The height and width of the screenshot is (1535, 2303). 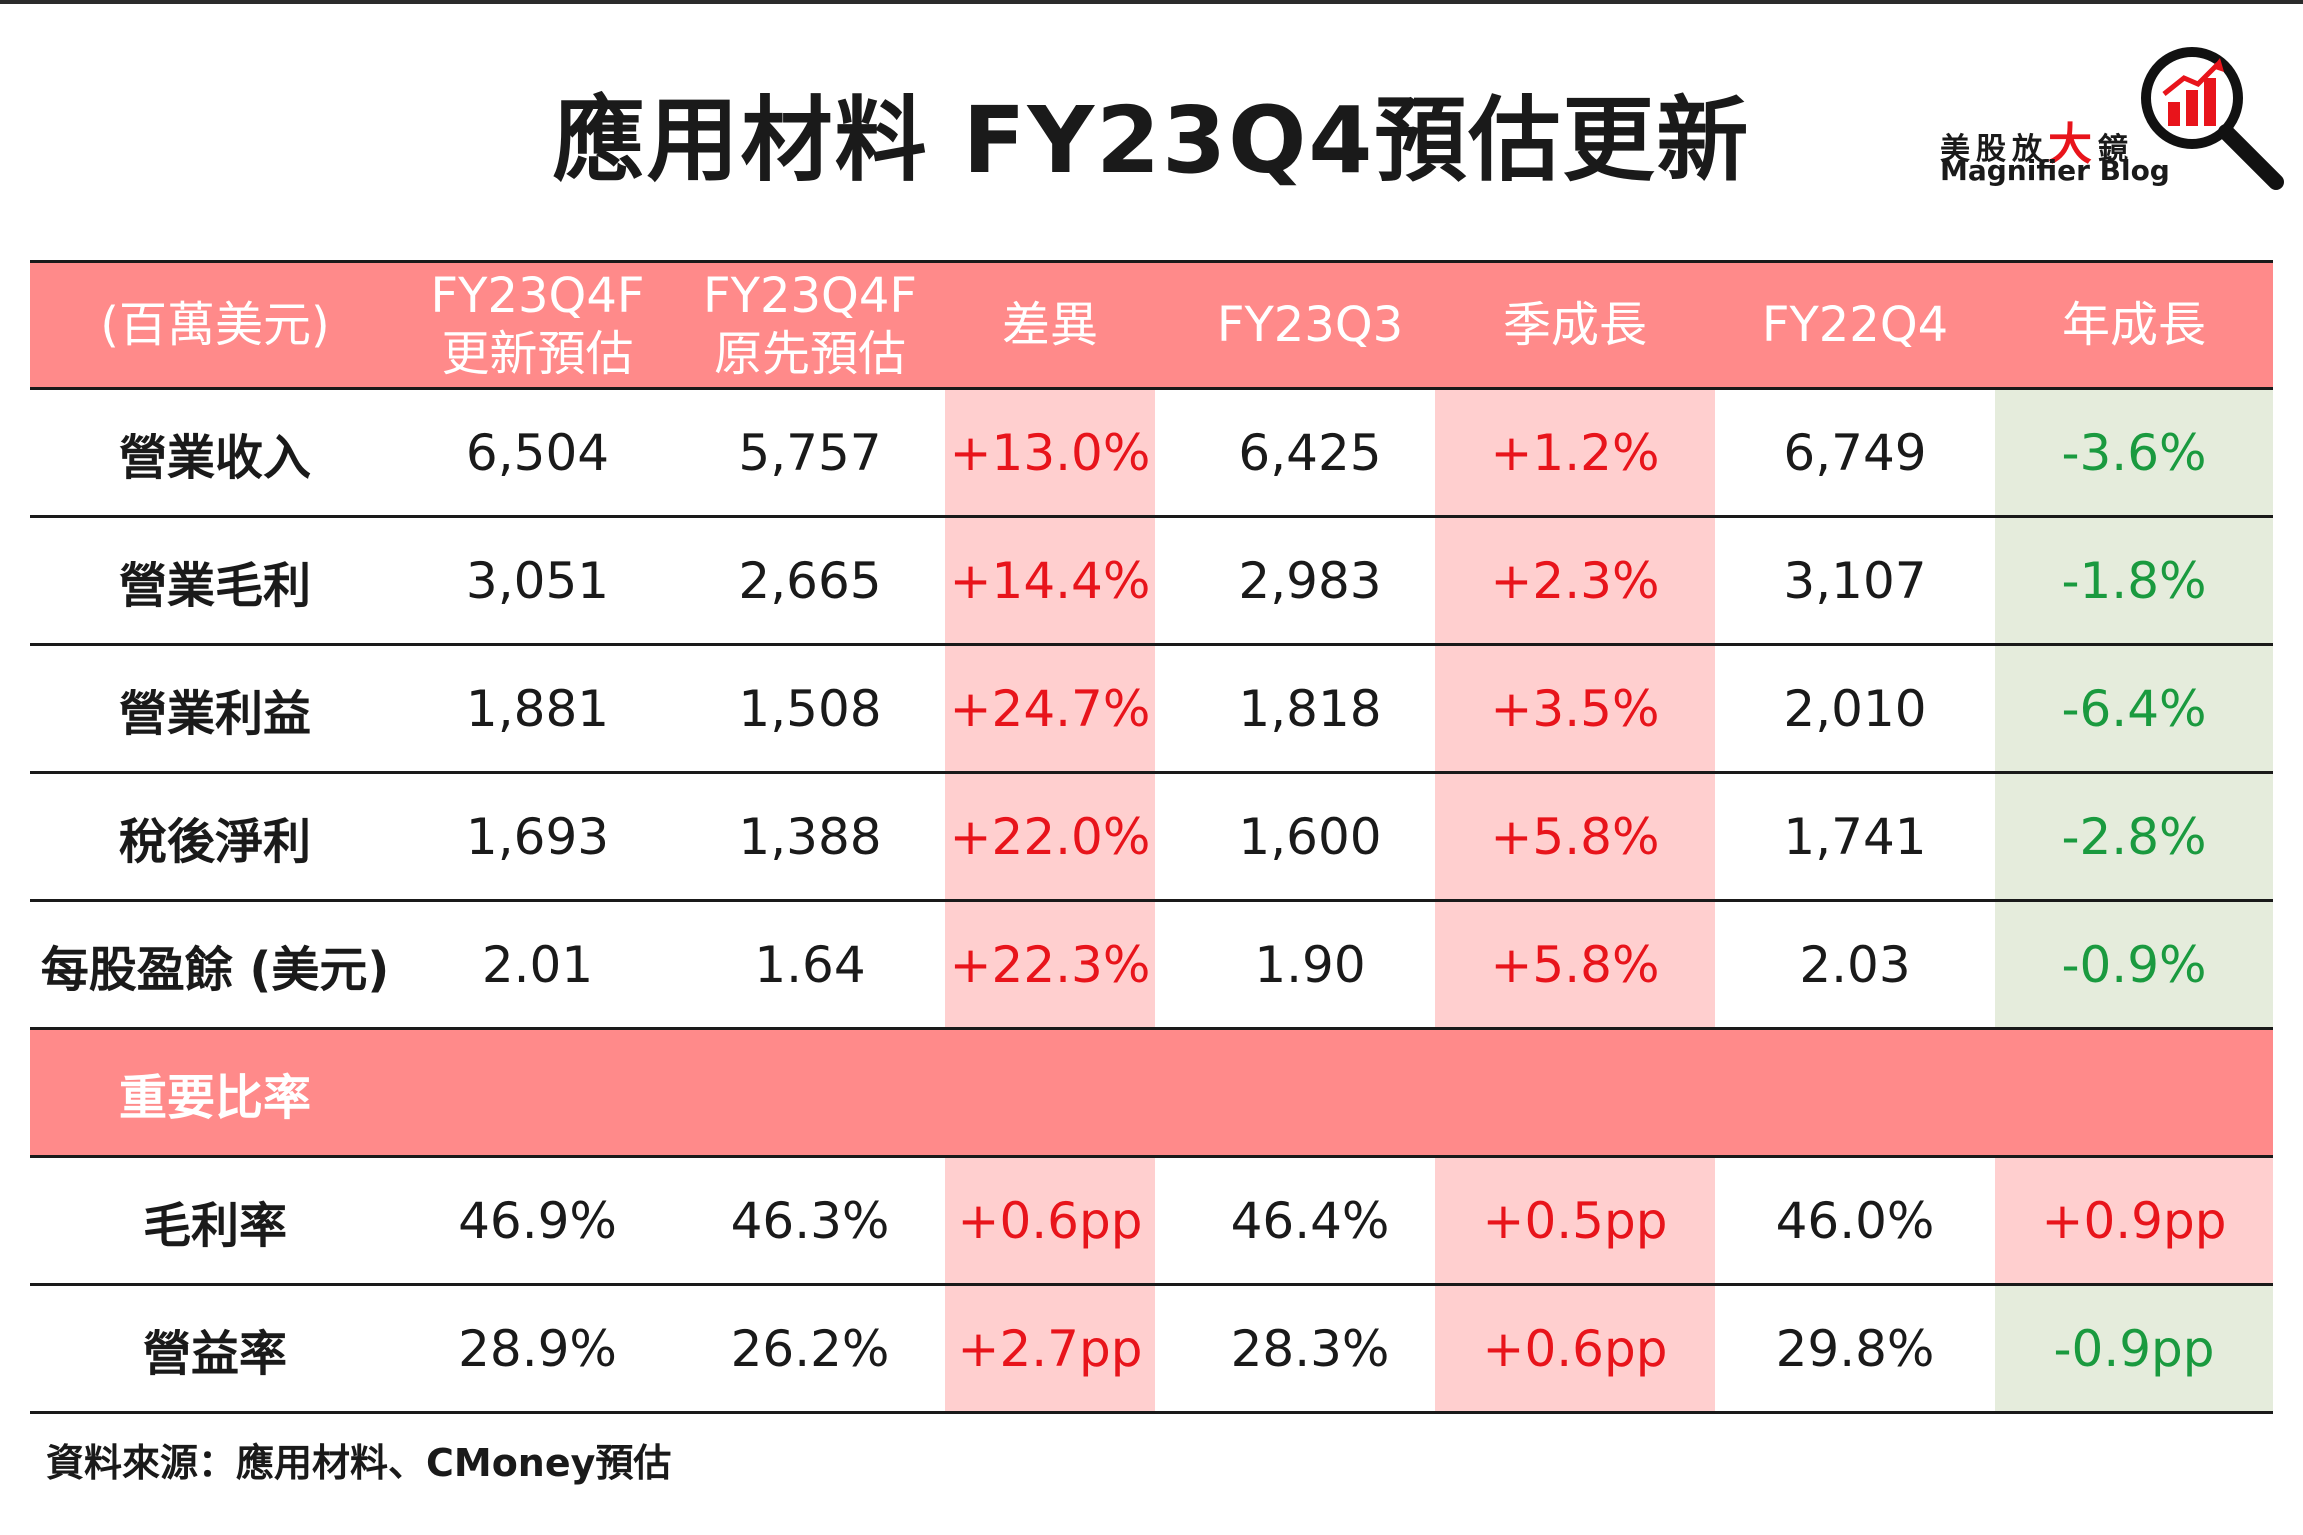 I want to click on data-cell: 1.64, so click(x=810, y=964).